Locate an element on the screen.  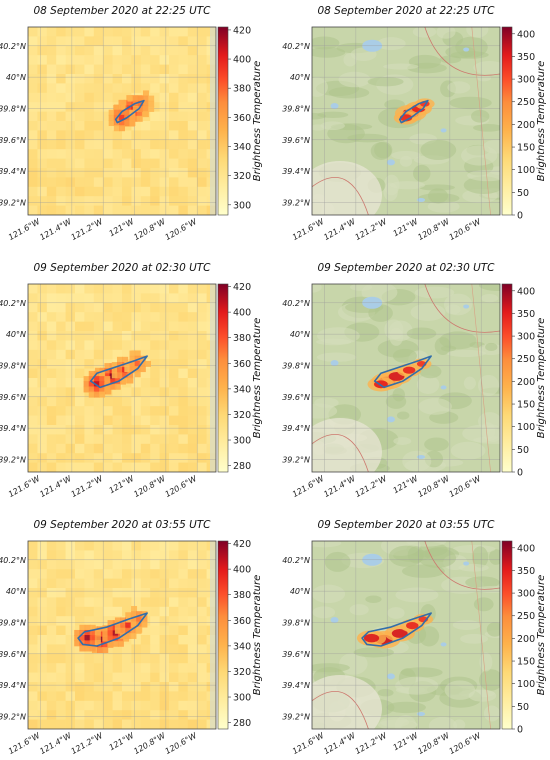
colorbar-tick-label: 50 is located at coordinates (523, 450).